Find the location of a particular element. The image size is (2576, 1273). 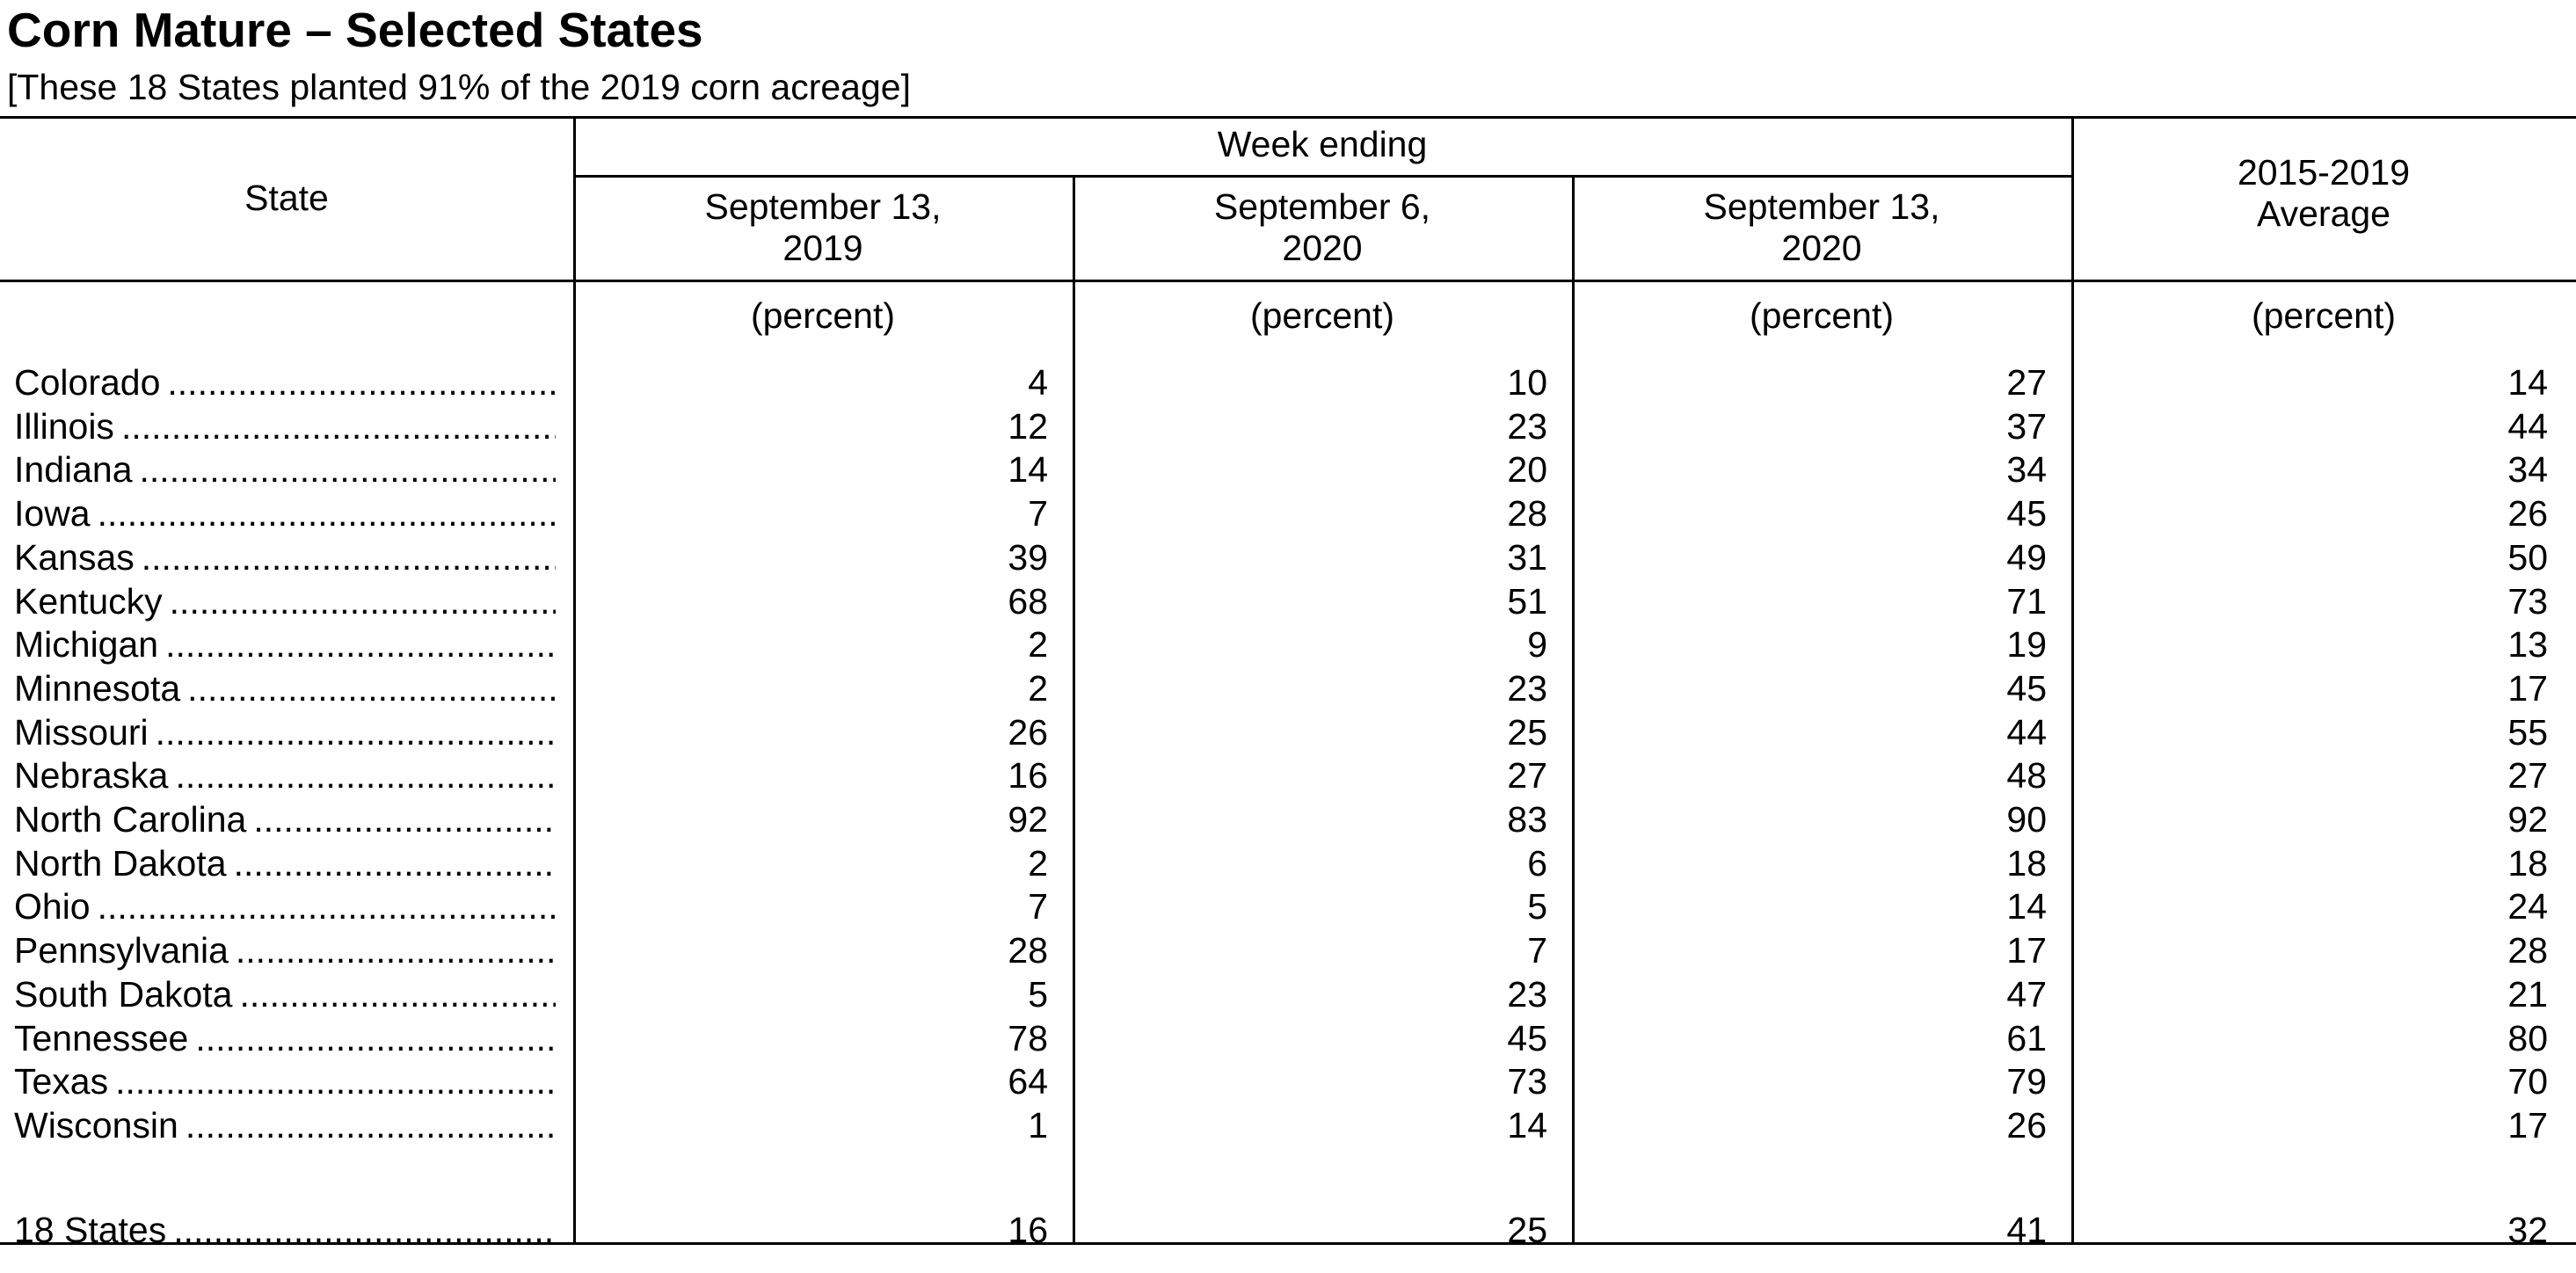

table-row: Wisconsin 1 14 26 17 is located at coordinates (1288, 1125).